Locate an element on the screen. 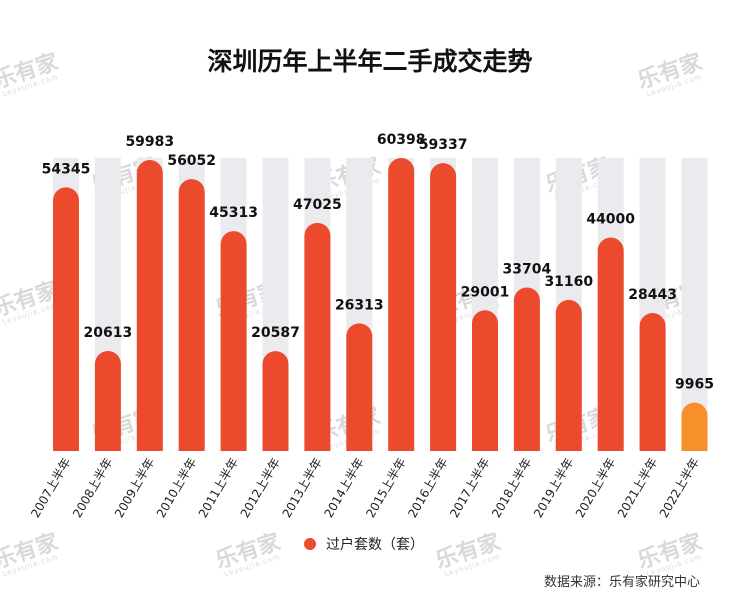 This screenshot has height=611, width=740. data-label: 20587 is located at coordinates (275, 333).